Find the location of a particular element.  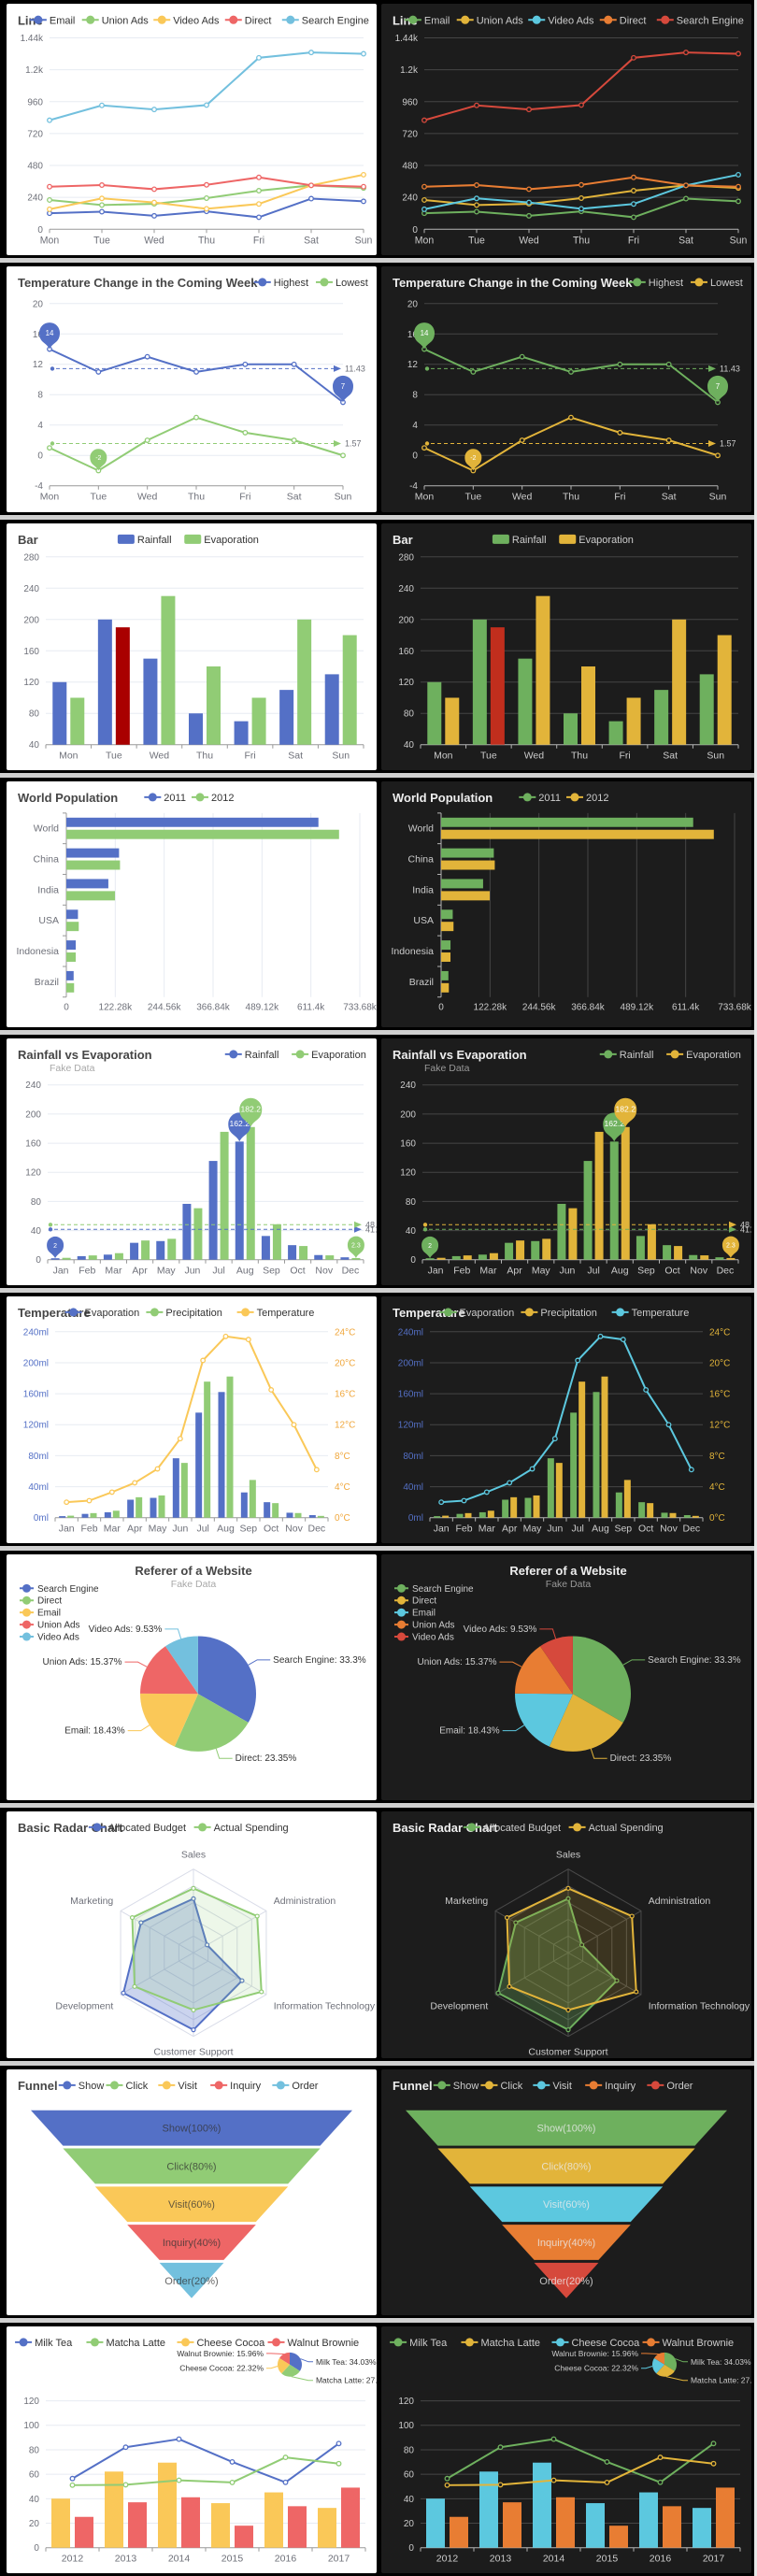

svg-text: Jun is located at coordinates (555, 1529).